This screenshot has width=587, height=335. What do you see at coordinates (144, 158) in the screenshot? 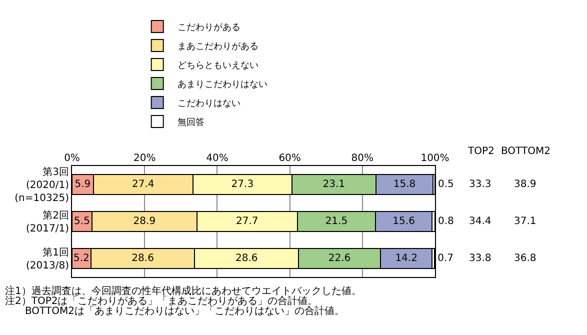
I see `x-tick-label: 20%` at bounding box center [144, 158].